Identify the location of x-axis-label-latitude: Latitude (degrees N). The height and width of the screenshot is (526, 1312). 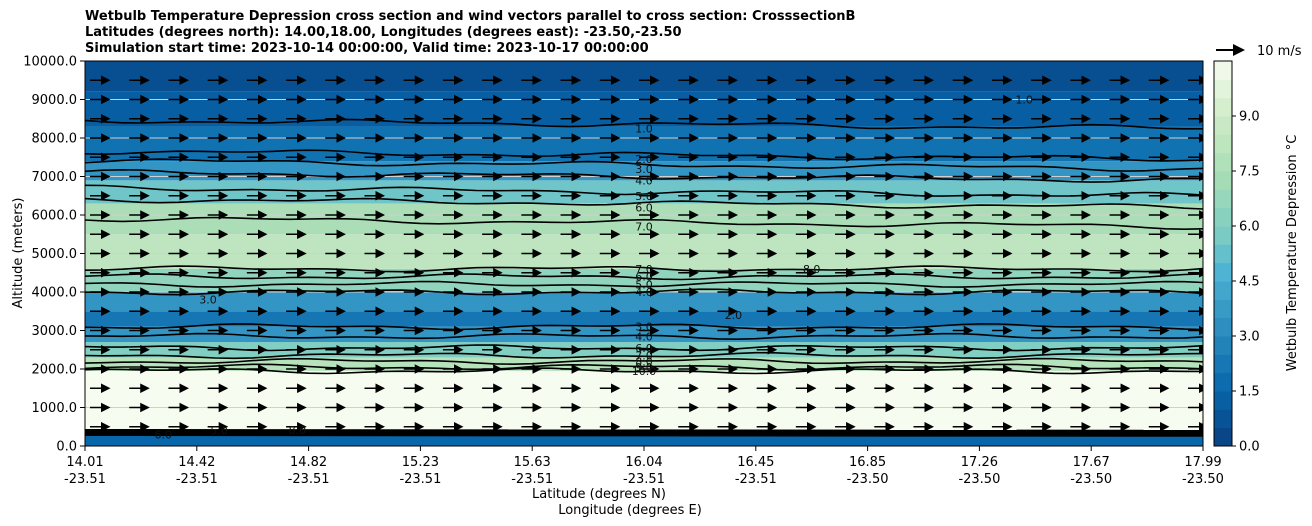
(599, 494).